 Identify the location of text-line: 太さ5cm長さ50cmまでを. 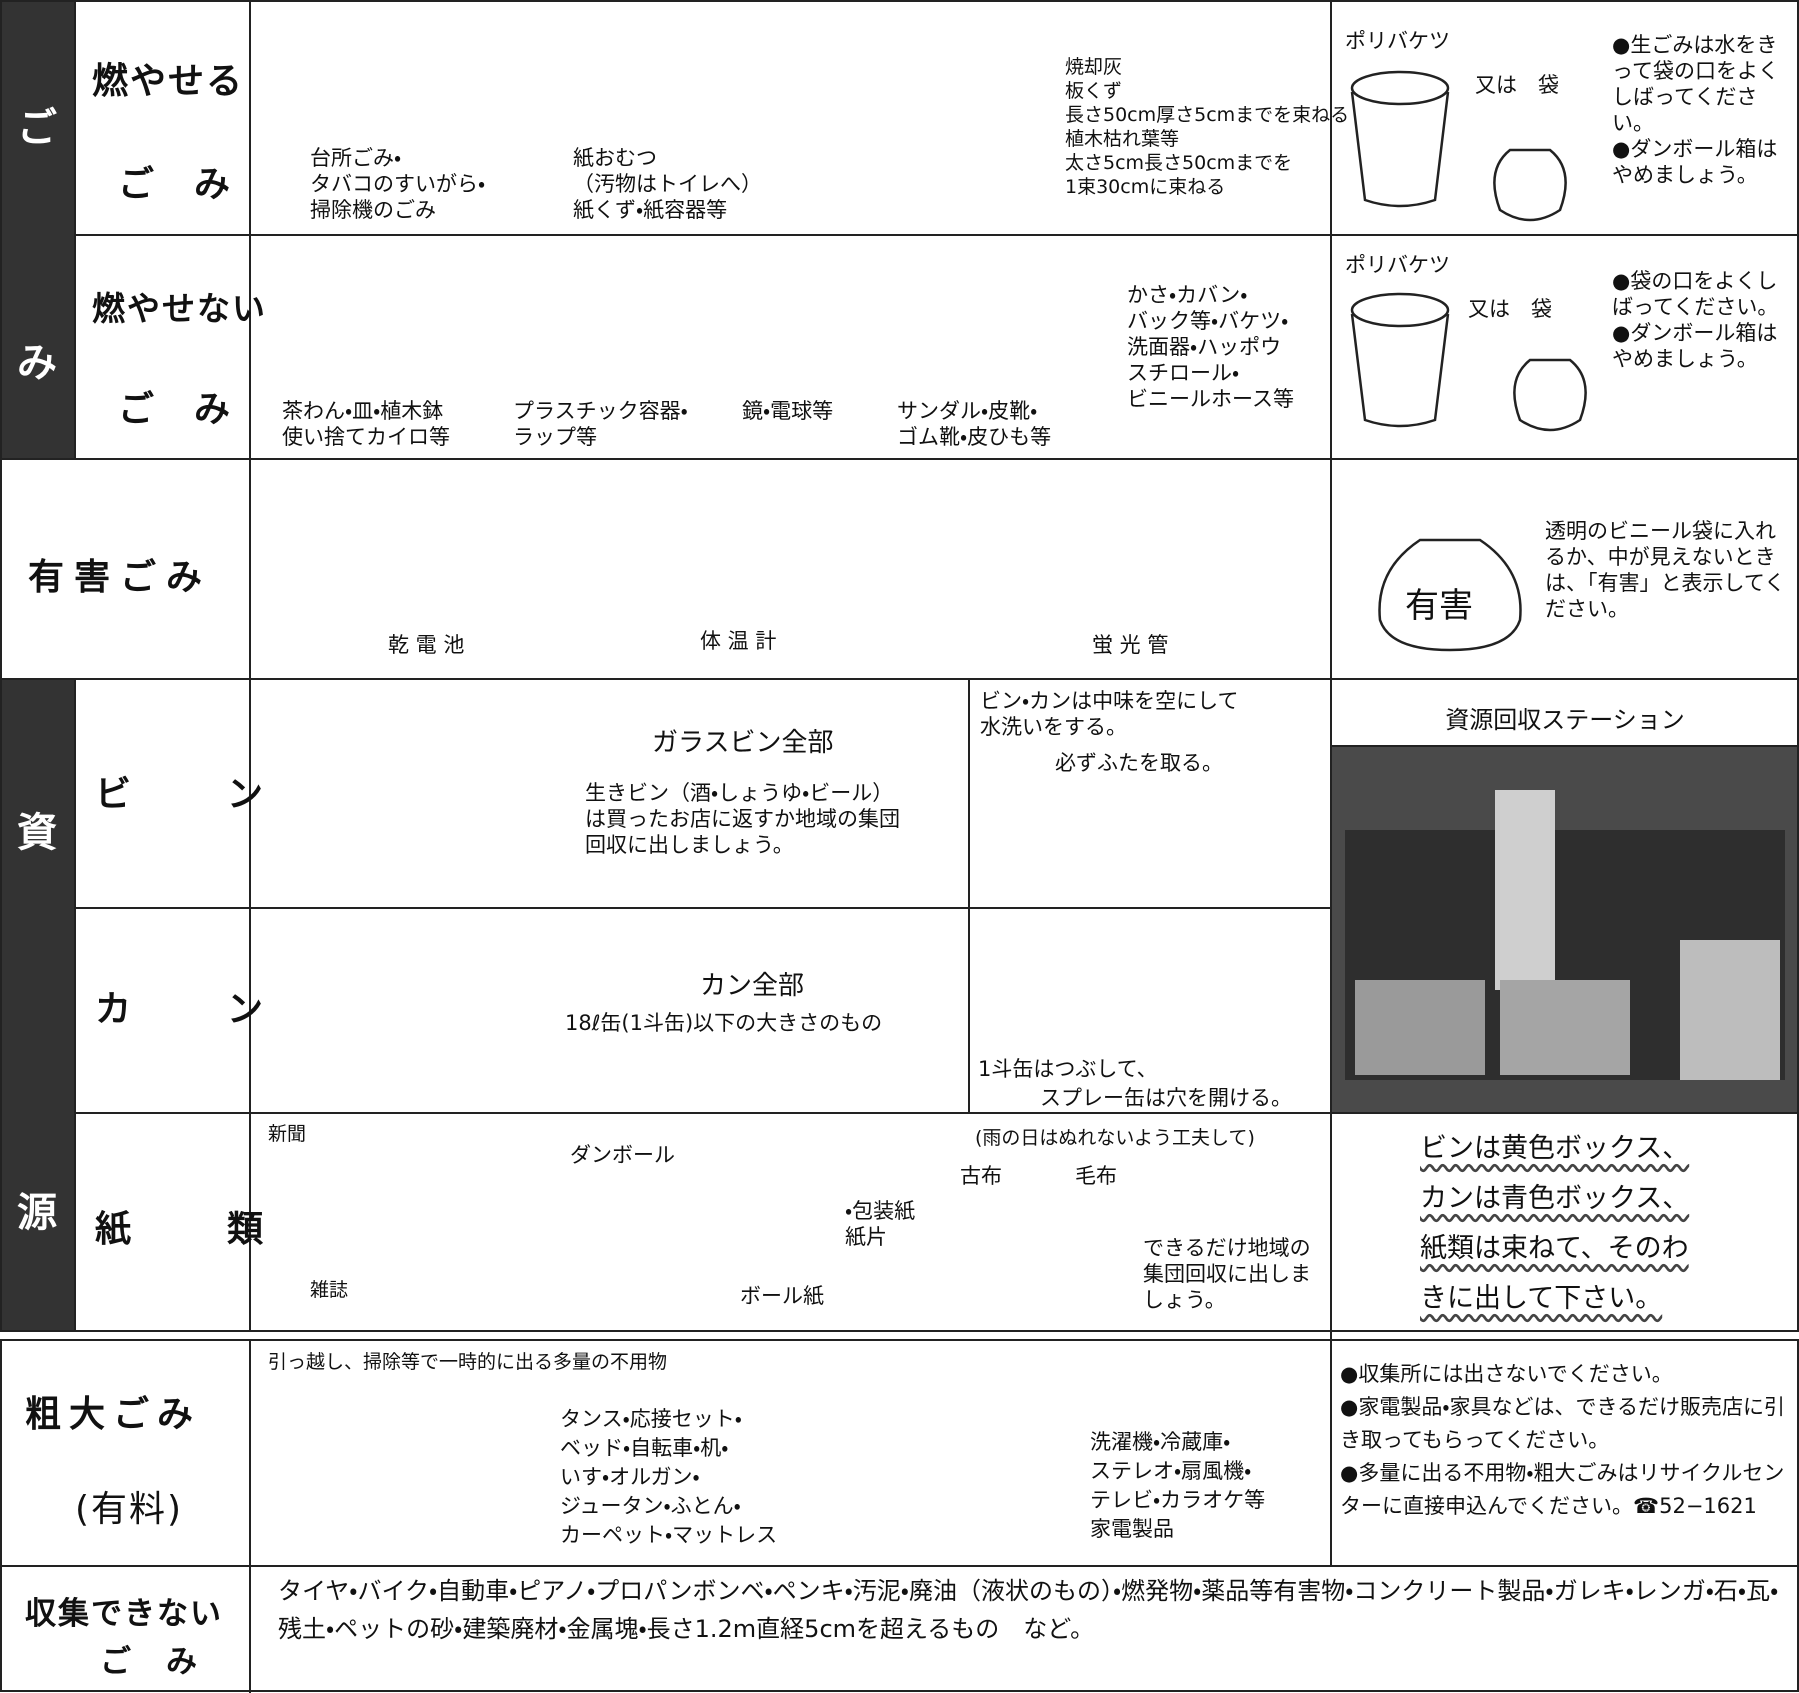
(1179, 163).